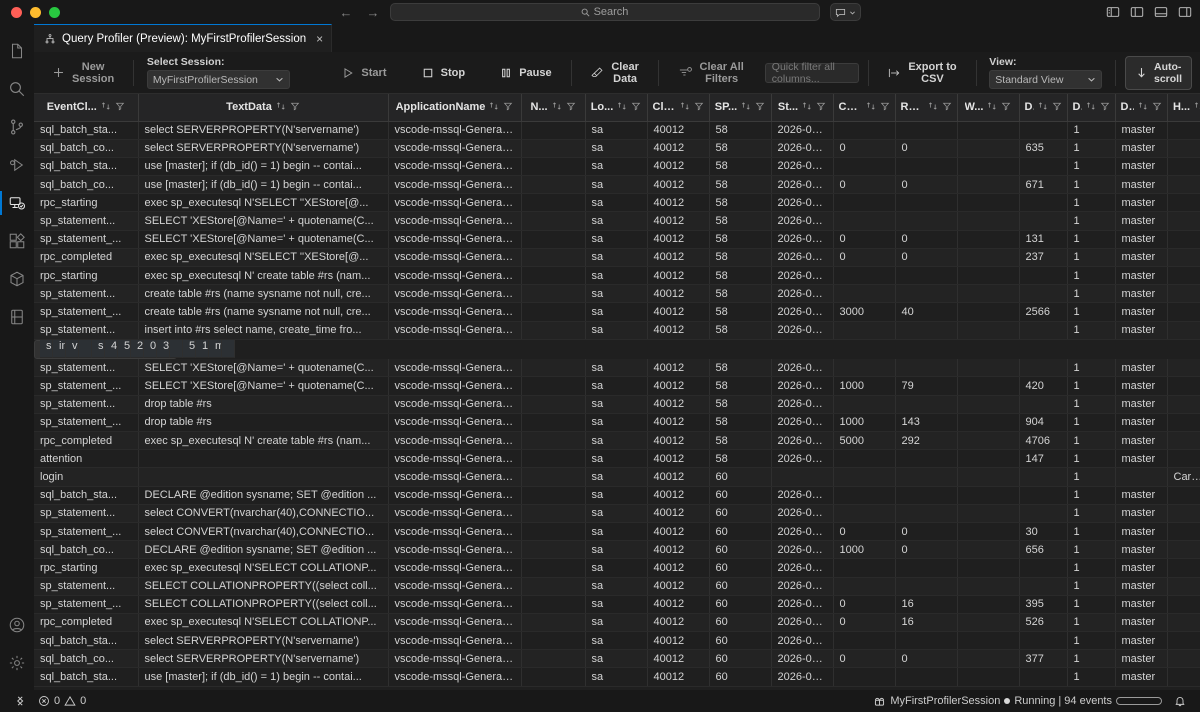 Image resolution: width=1200 pixels, height=712 pixels. Describe the element at coordinates (360, 12) in the screenshot. I see `navigation-arrows: ← →` at that location.